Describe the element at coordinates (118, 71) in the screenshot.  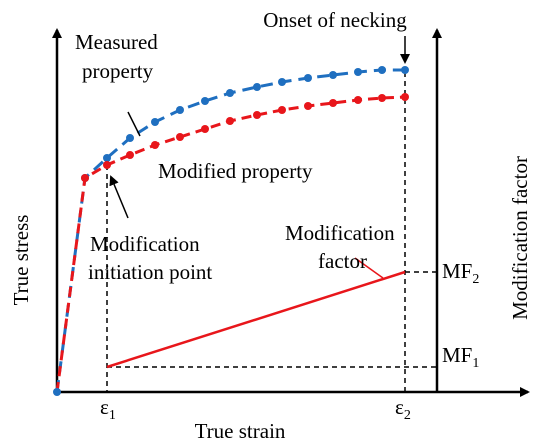
I see `measured-label: property` at that location.